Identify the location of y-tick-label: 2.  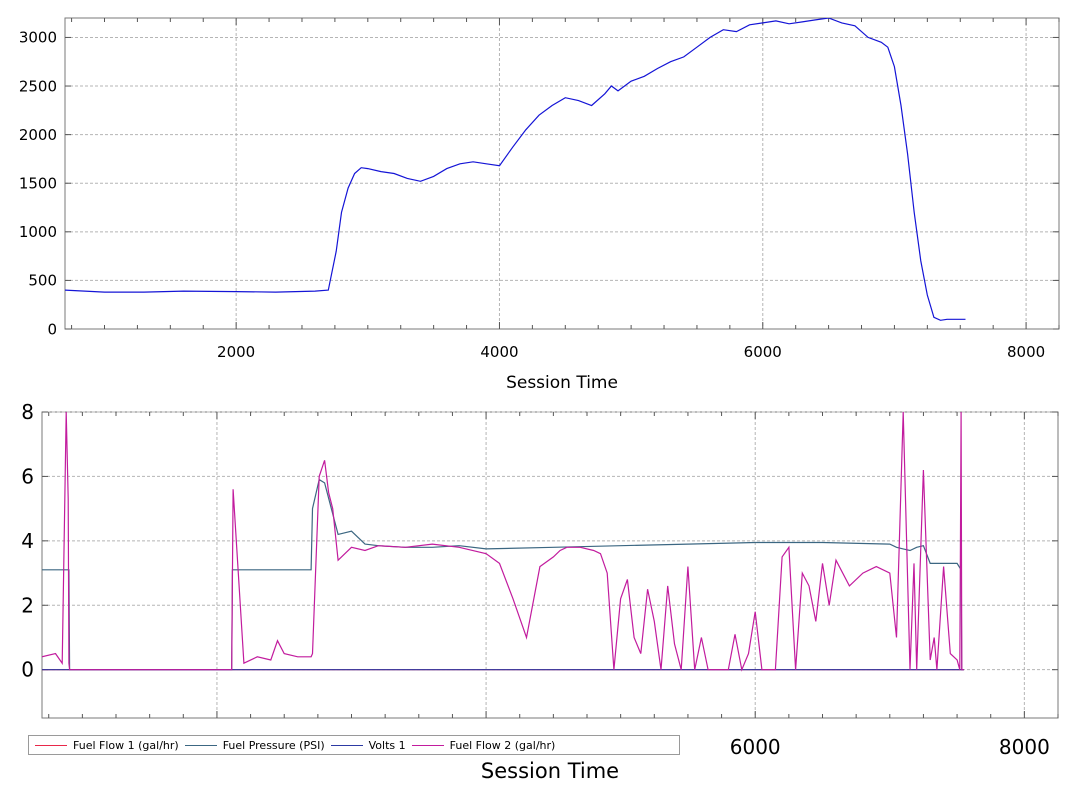
(27, 605).